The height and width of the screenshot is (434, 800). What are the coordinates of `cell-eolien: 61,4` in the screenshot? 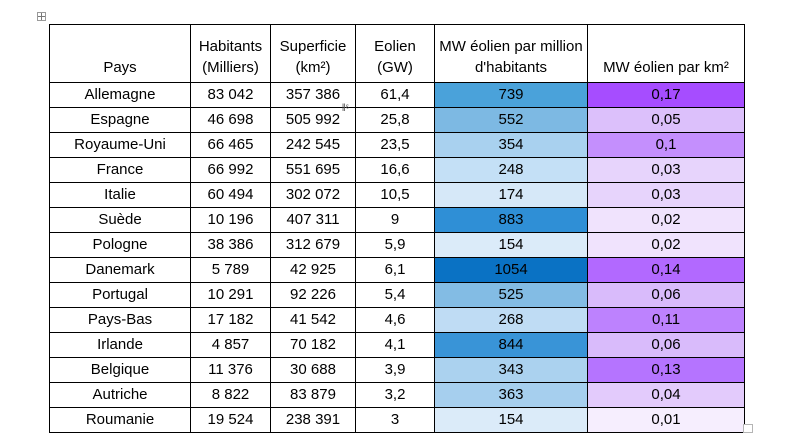 It's located at (395, 95).